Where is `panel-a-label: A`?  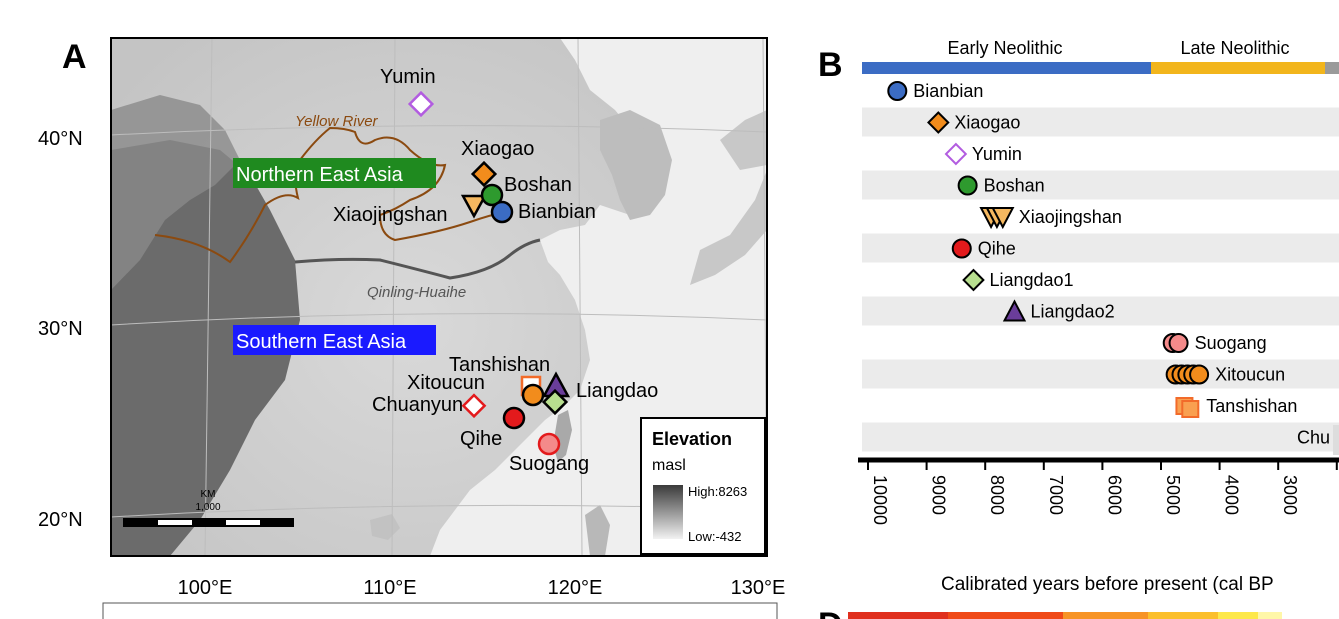 panel-a-label: A is located at coordinates (74, 57).